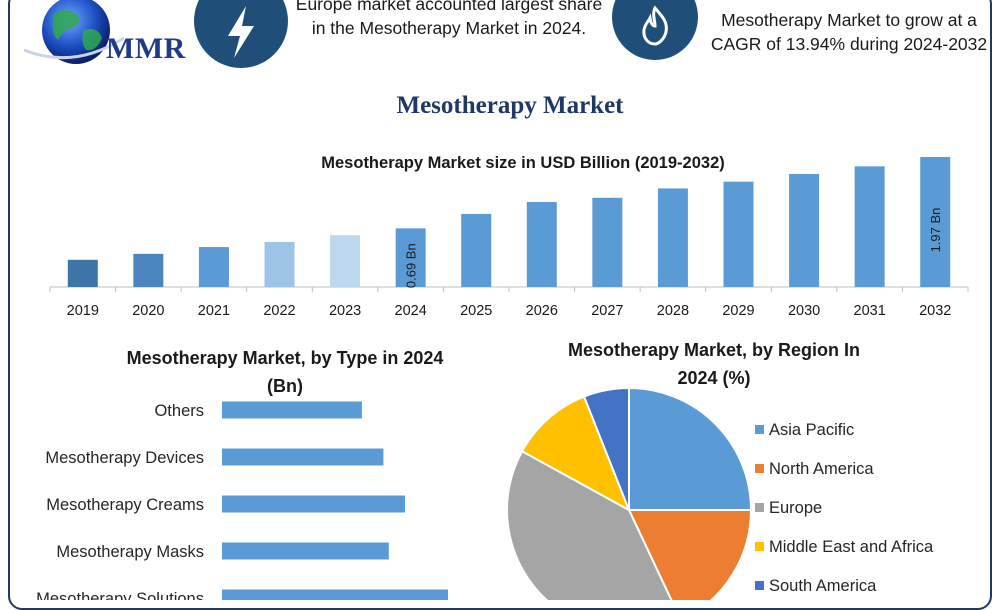 This screenshot has height=610, width=1000. What do you see at coordinates (713, 378) in the screenshot?
I see `pie-chart-title-line2: 2024 (%)` at bounding box center [713, 378].